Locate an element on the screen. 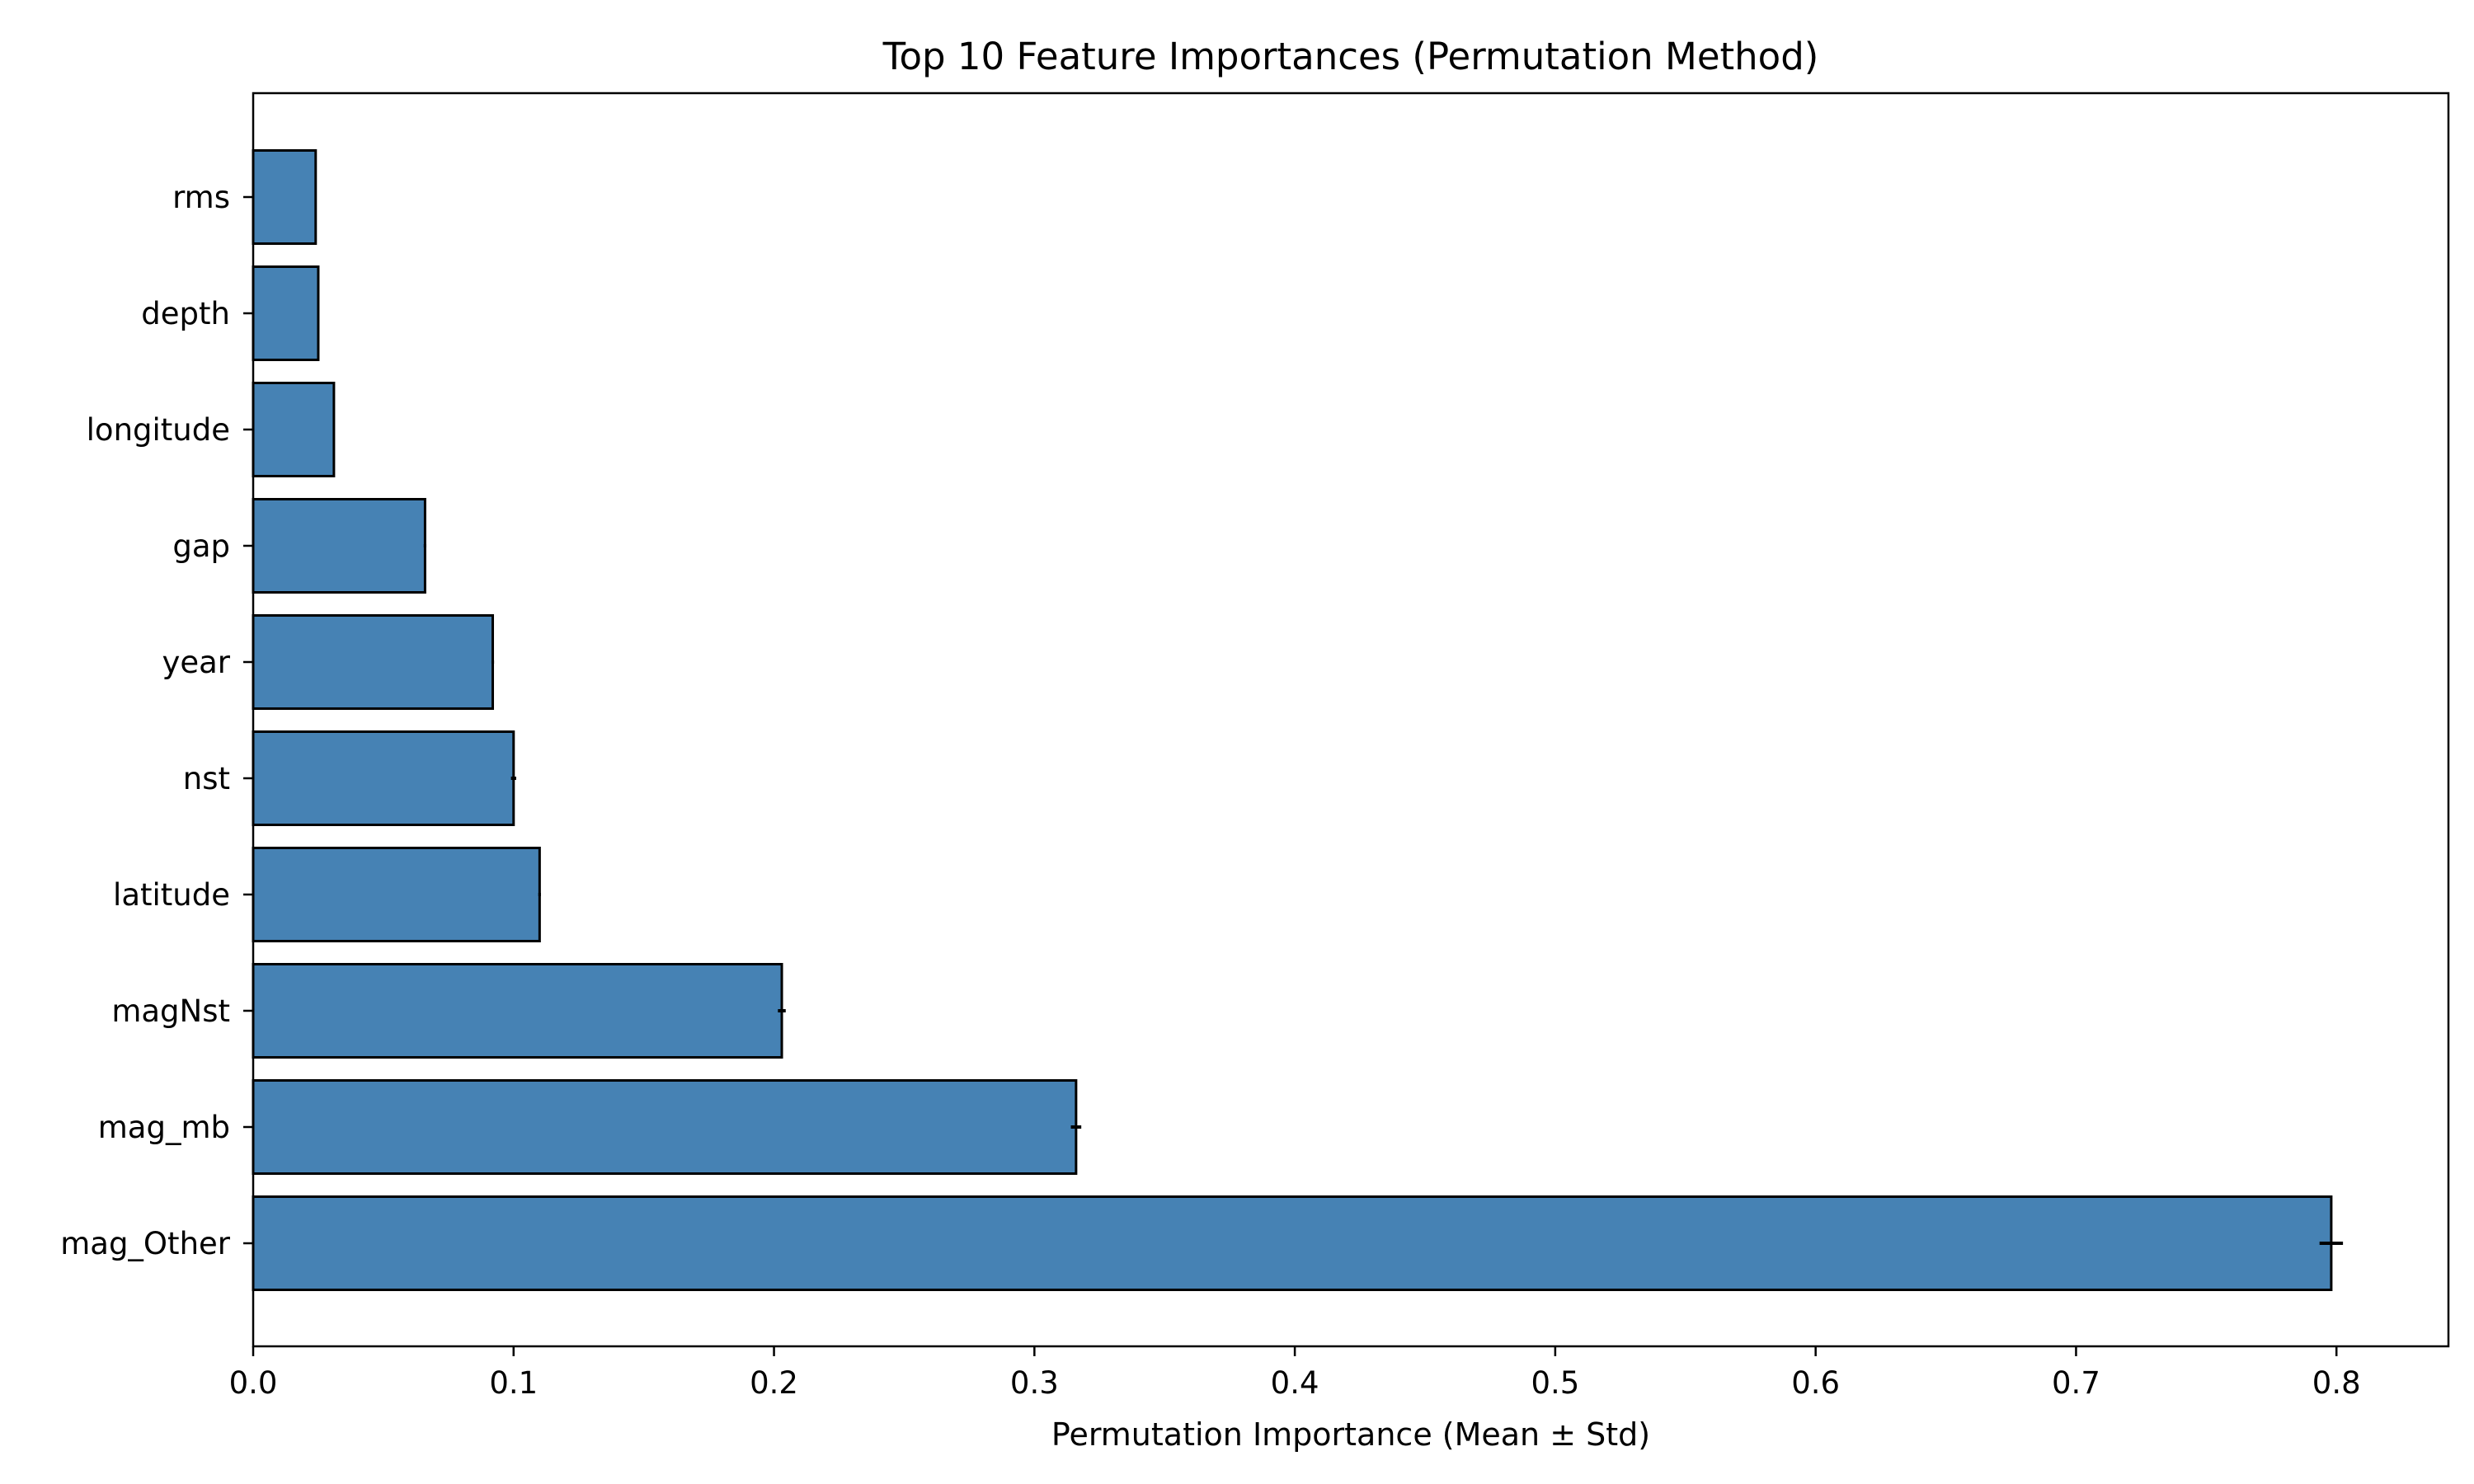 The image size is (2474, 1484). bar-latitude is located at coordinates (396, 894).